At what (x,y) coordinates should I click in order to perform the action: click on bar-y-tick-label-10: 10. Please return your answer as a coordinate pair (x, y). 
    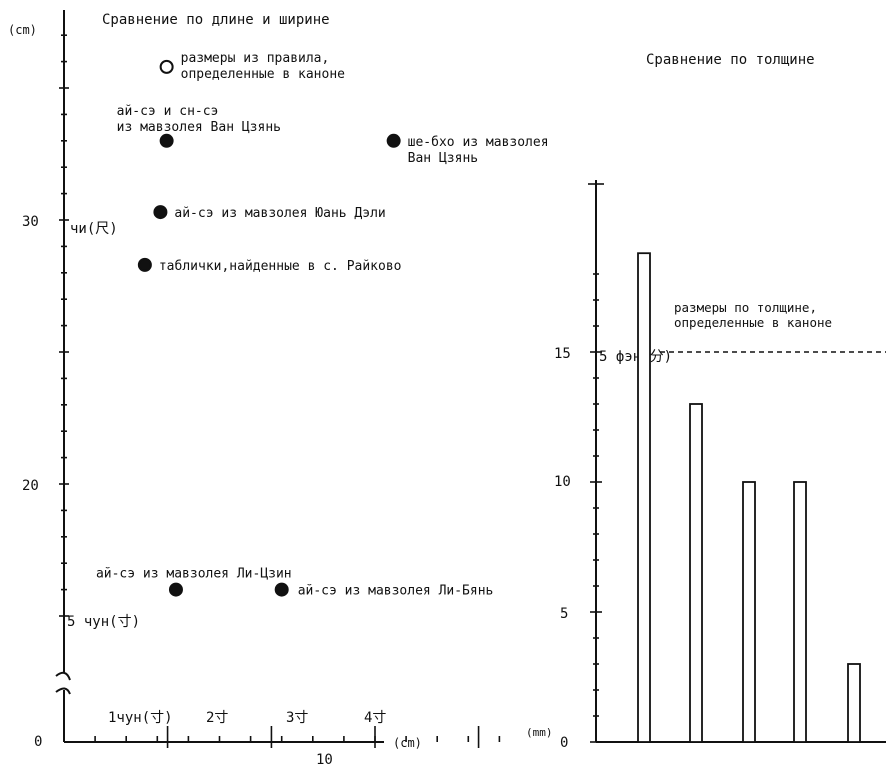
    Looking at the image, I should click on (562, 482).